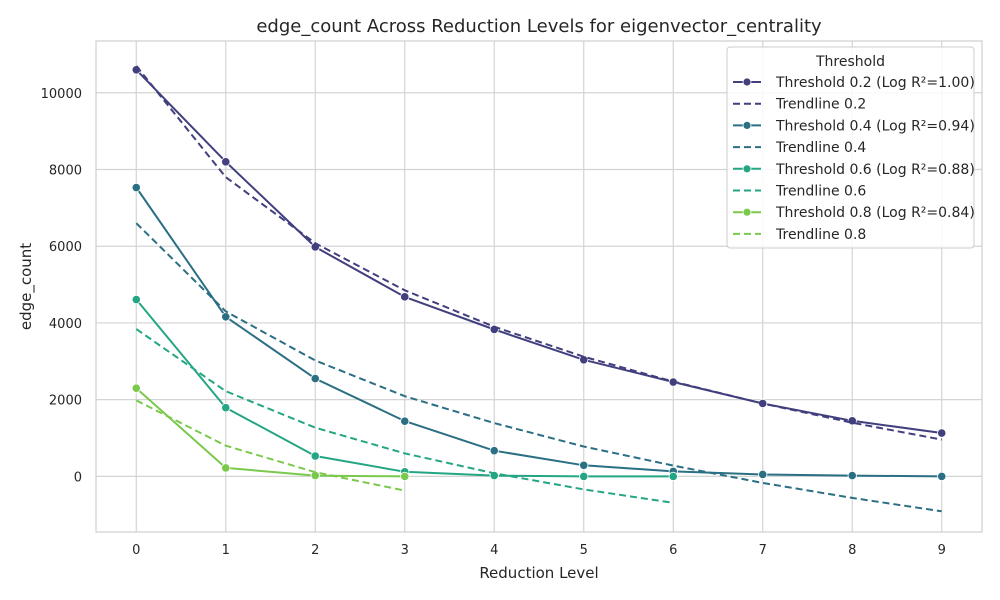  Describe the element at coordinates (226, 550) in the screenshot. I see `x-tick-label: 1` at that location.